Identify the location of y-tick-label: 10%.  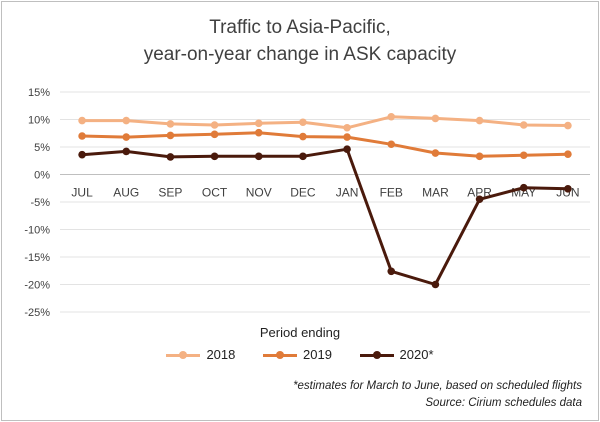
(39, 121).